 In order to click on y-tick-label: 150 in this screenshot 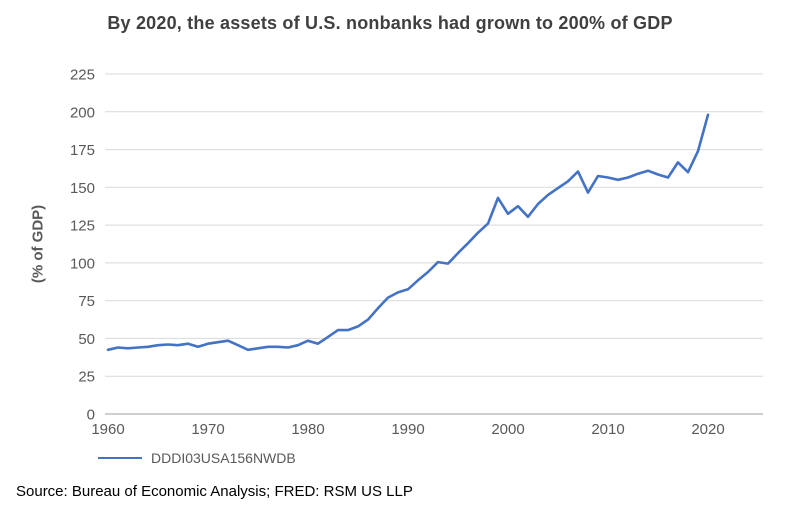, I will do `click(82, 188)`.